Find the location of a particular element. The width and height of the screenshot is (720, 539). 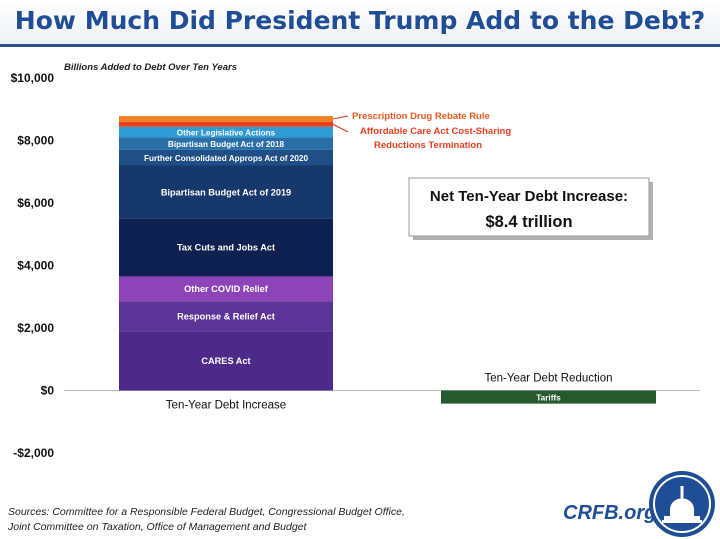

segment-label: Tax Cuts and Jobs Act is located at coordinates (226, 248).